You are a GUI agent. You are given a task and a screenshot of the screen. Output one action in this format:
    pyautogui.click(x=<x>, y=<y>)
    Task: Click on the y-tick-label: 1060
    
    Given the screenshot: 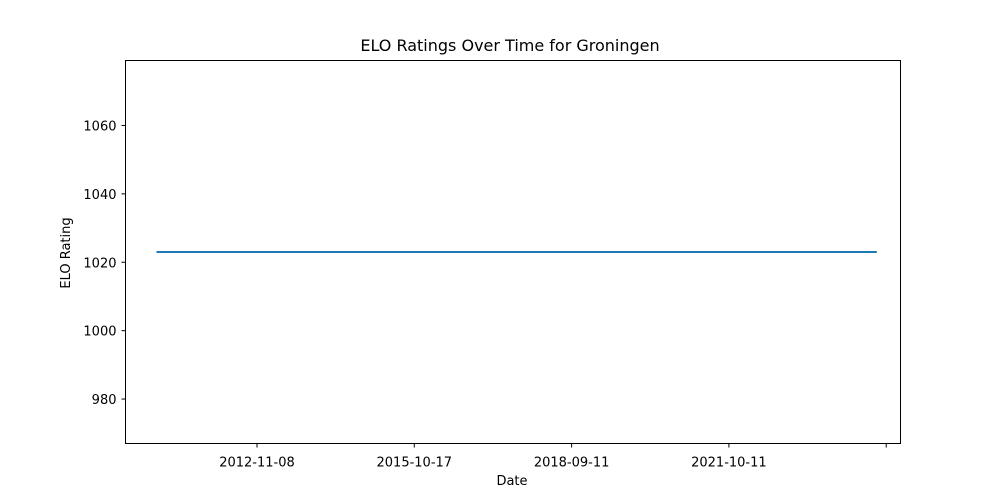 What is the action you would take?
    pyautogui.click(x=99, y=126)
    